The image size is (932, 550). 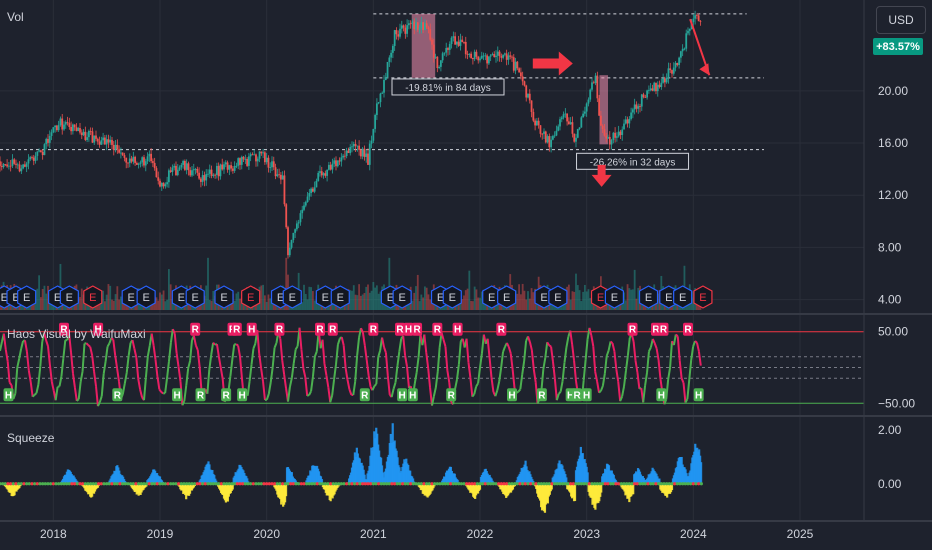 I want to click on drawdown-range, so click(x=603, y=110).